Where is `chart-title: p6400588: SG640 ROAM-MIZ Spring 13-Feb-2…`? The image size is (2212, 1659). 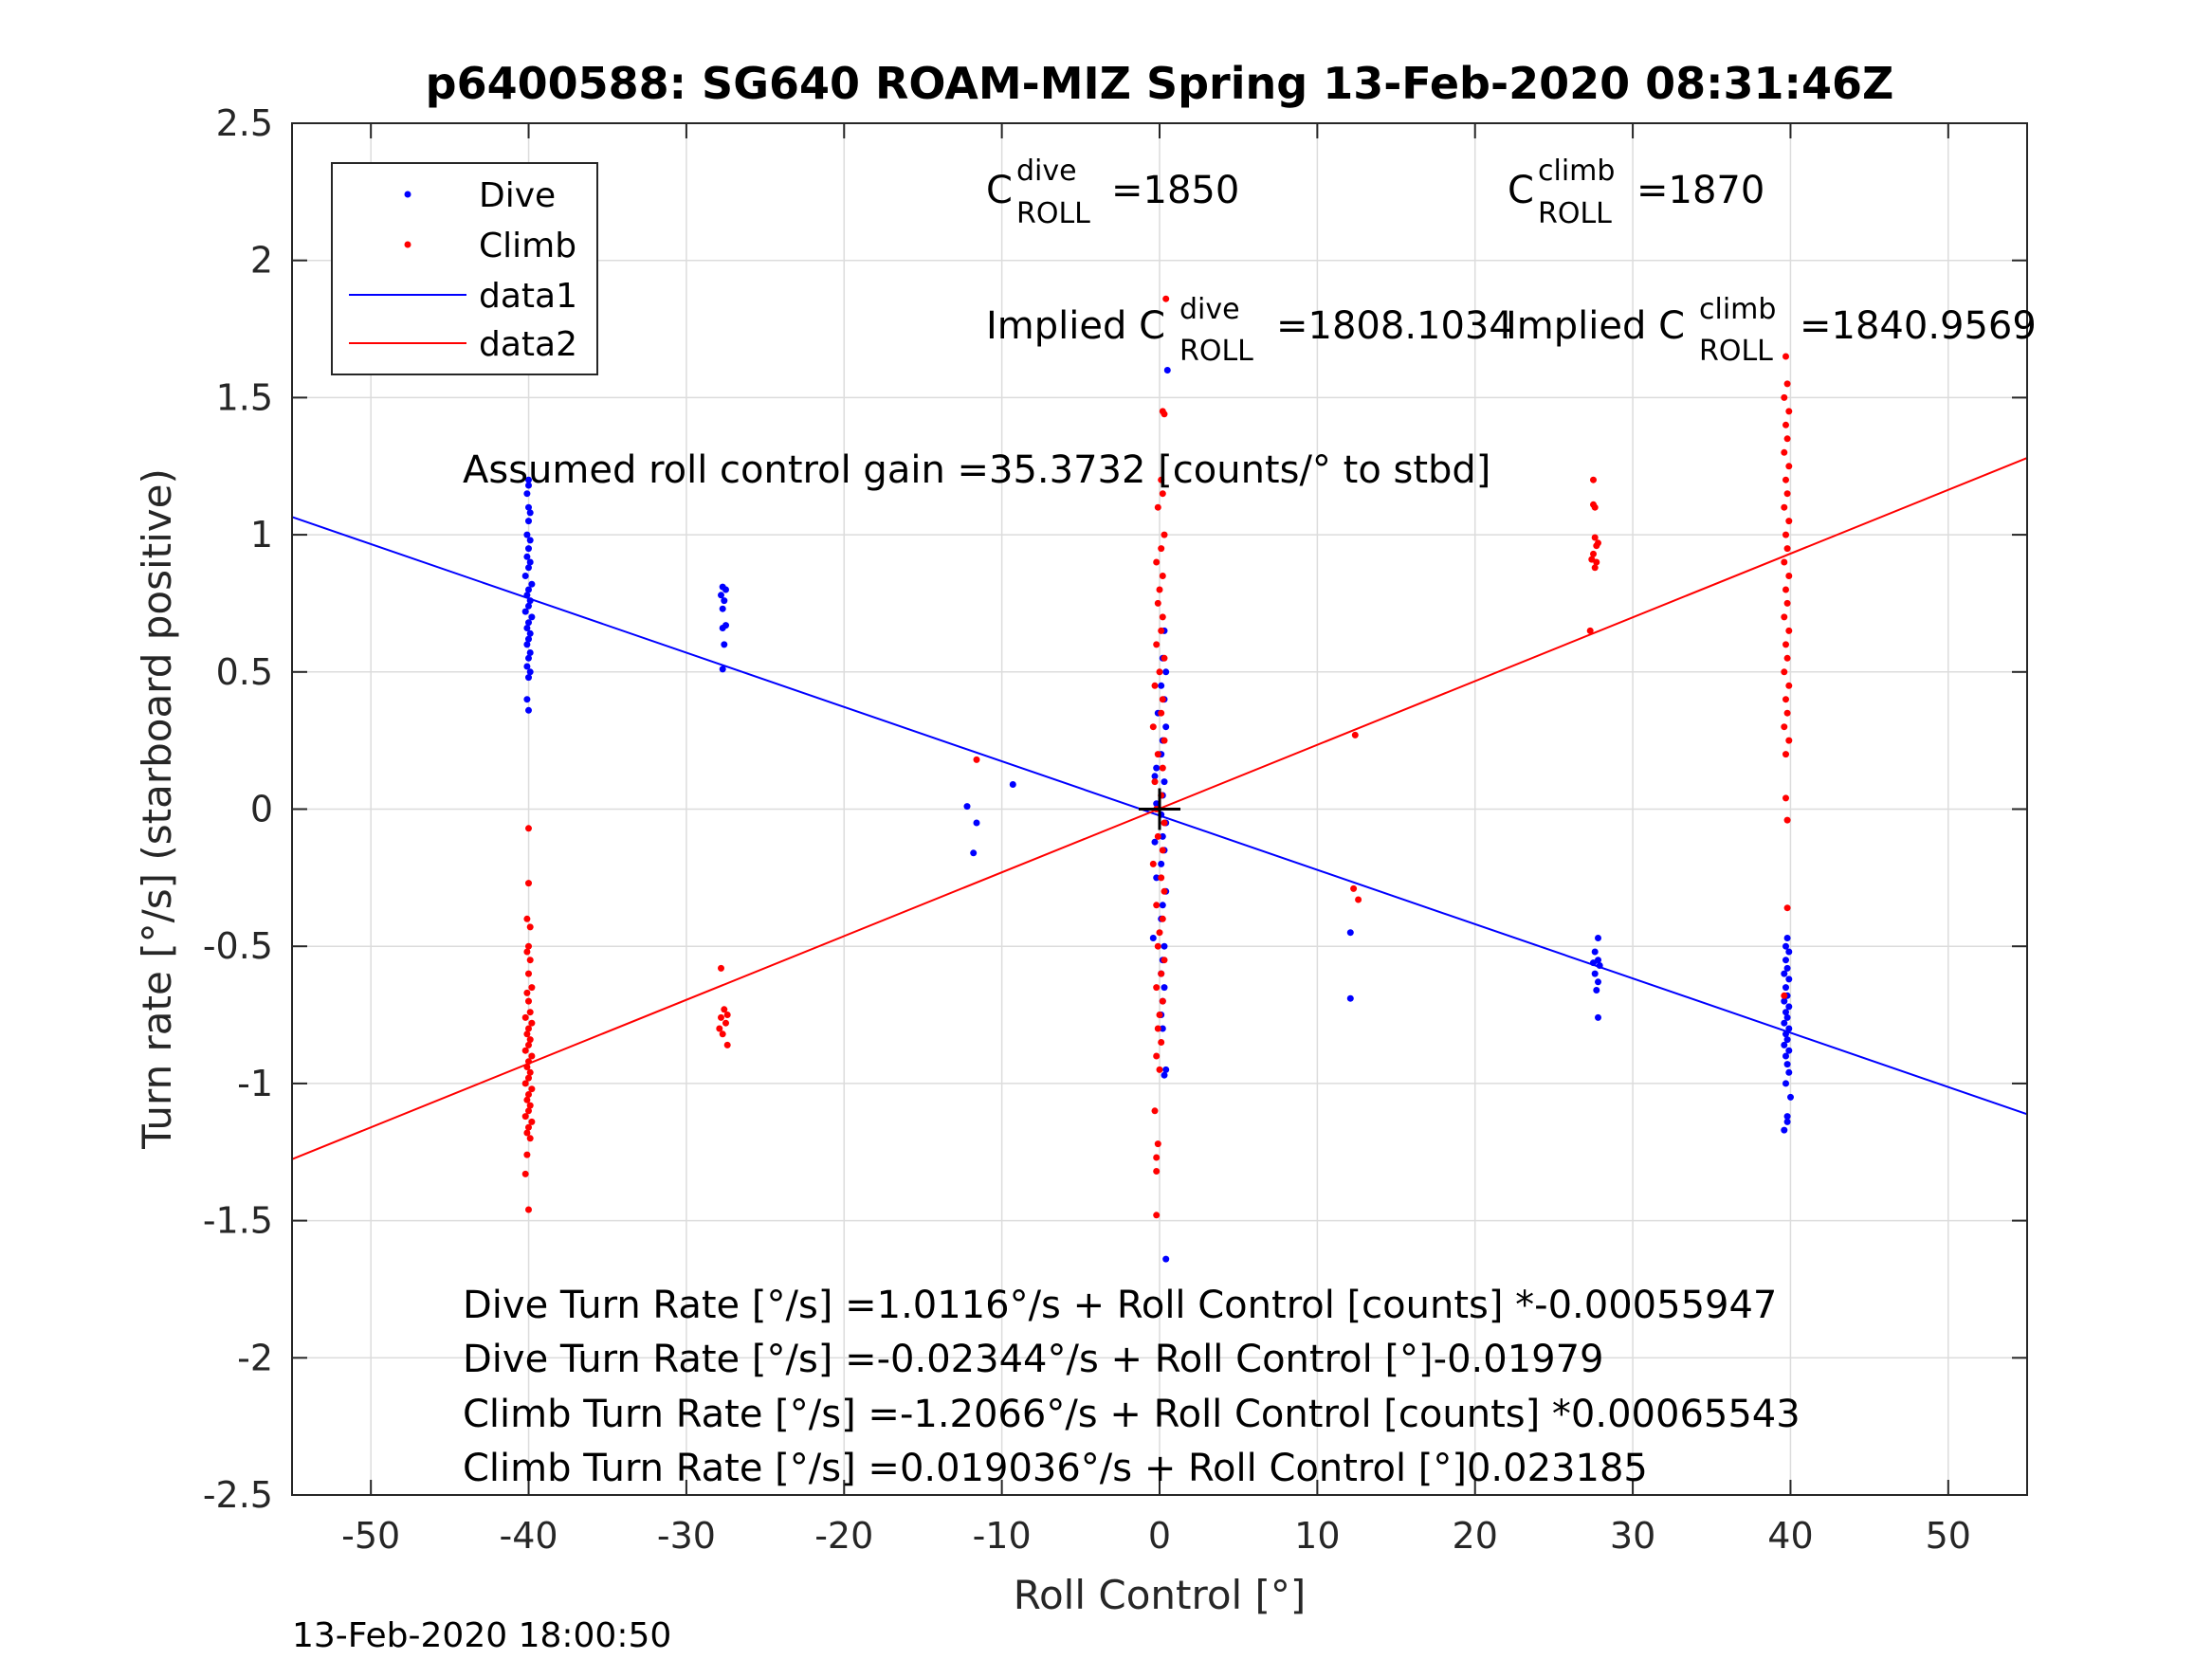
chart-title: p6400588: SG640 ROAM-MIZ Spring 13-Feb-2… is located at coordinates (1160, 83).